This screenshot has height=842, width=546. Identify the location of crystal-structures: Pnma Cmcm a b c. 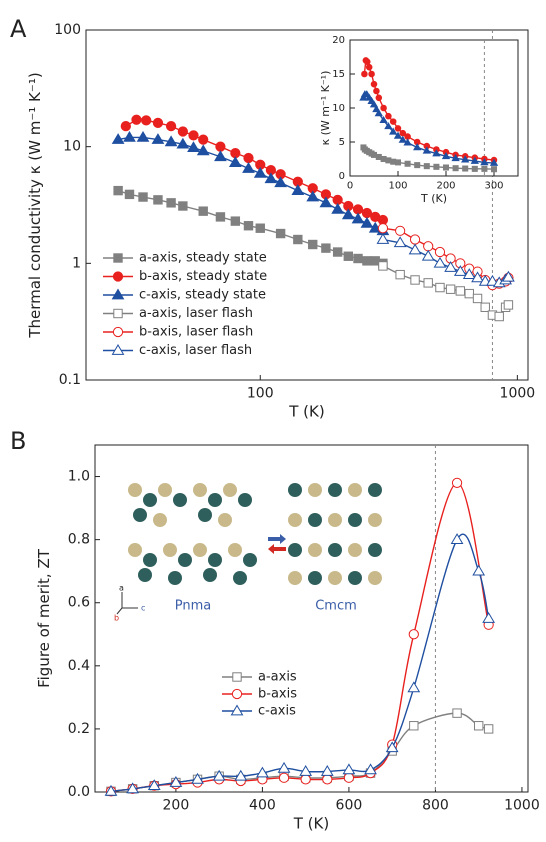
(248, 553).